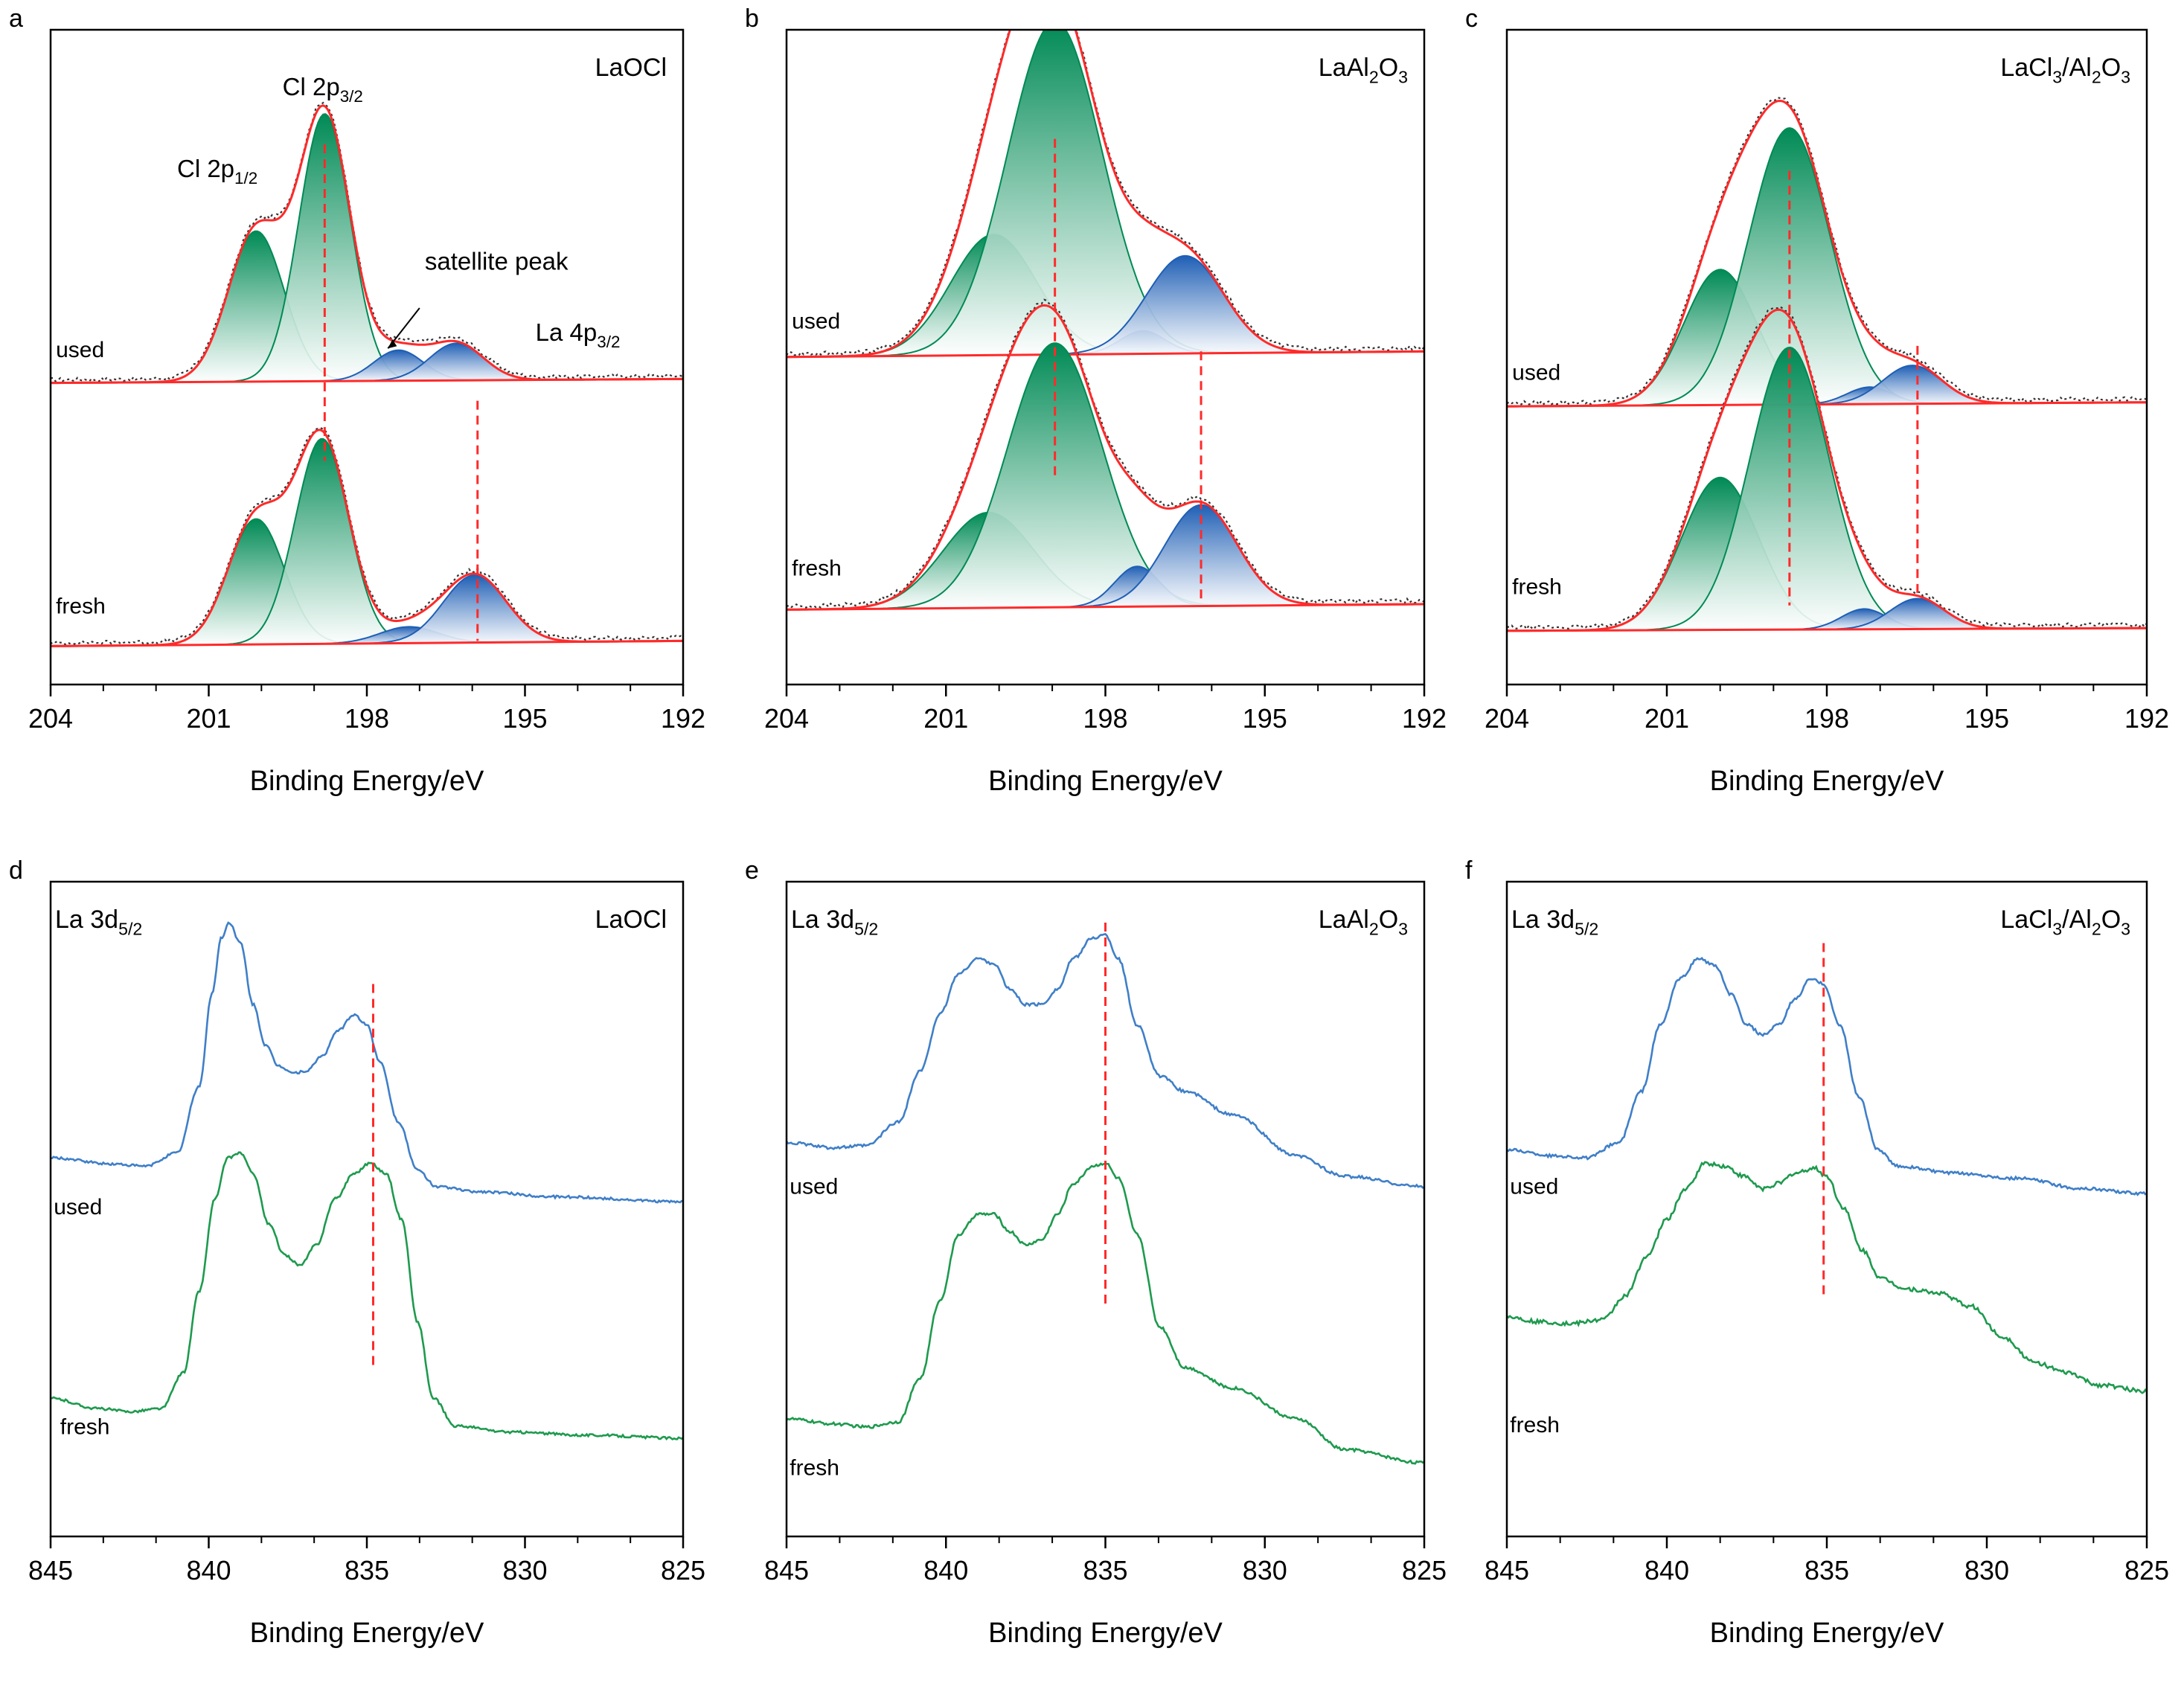 The width and height of the screenshot is (2184, 1686). I want to click on x-axis-label-b: Binding Energy/eV, so click(1105, 781).